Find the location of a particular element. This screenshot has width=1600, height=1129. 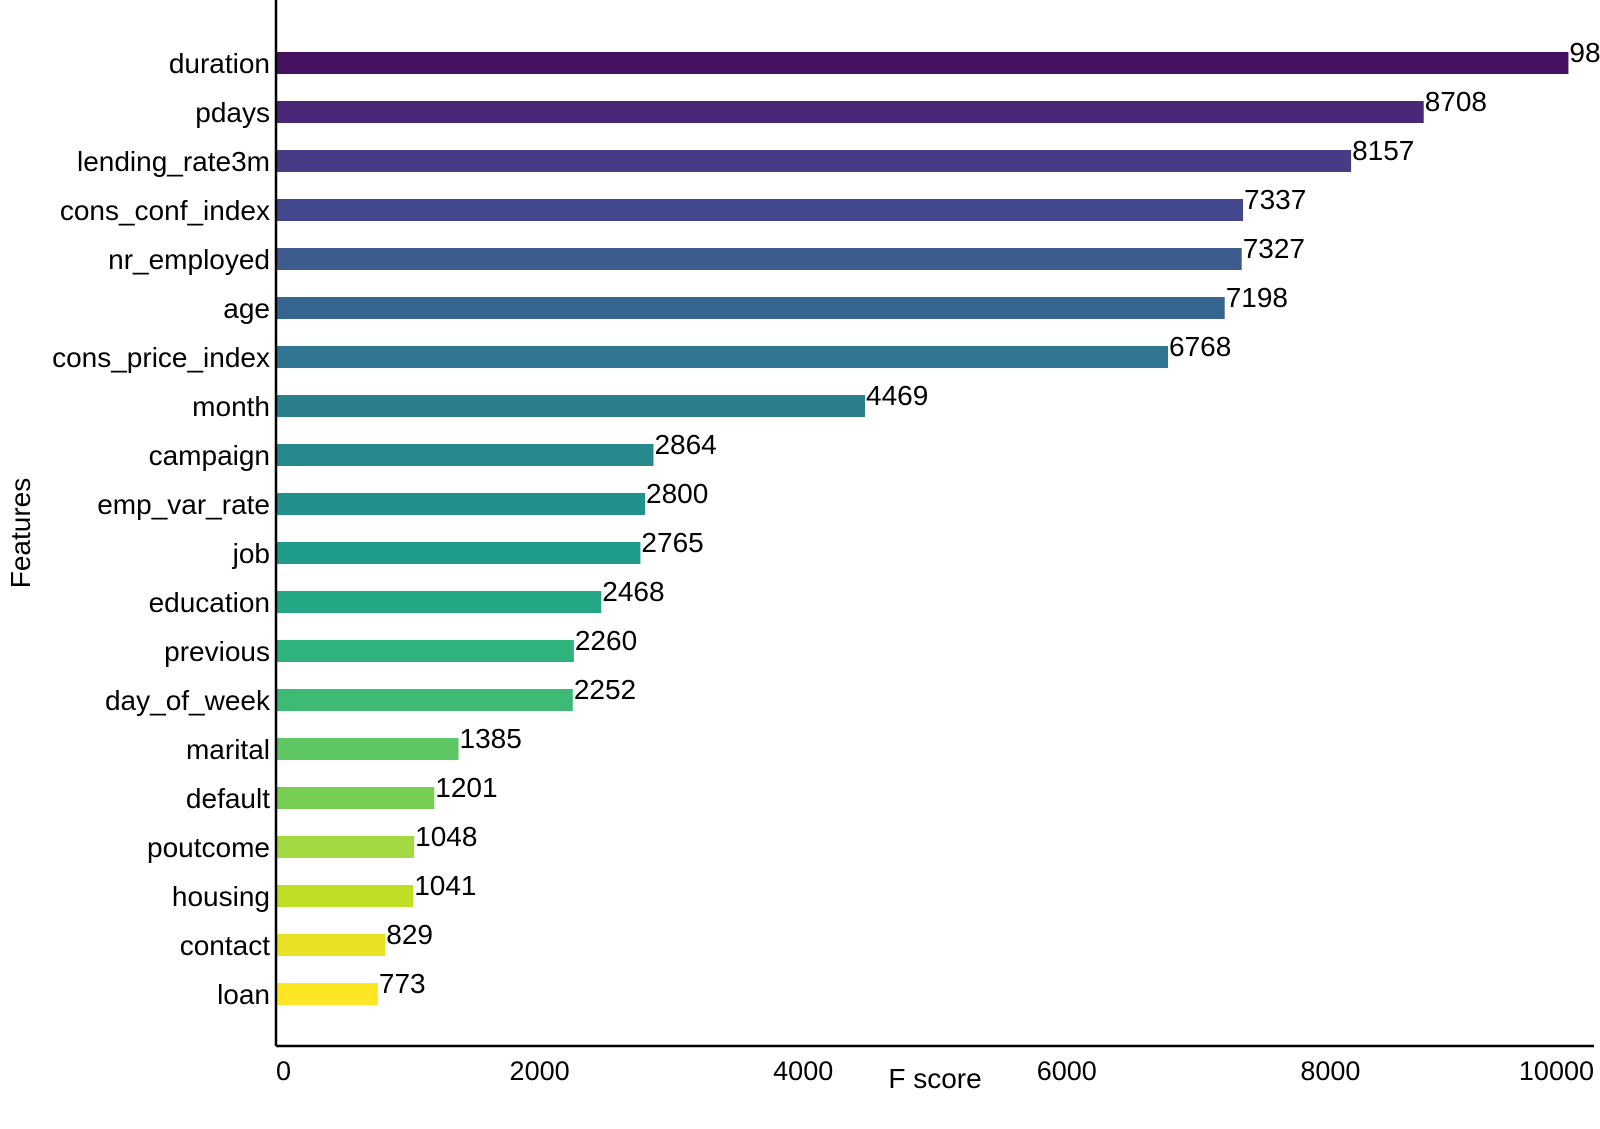

value-label-cons_price_index: 6768 is located at coordinates (1200, 346).